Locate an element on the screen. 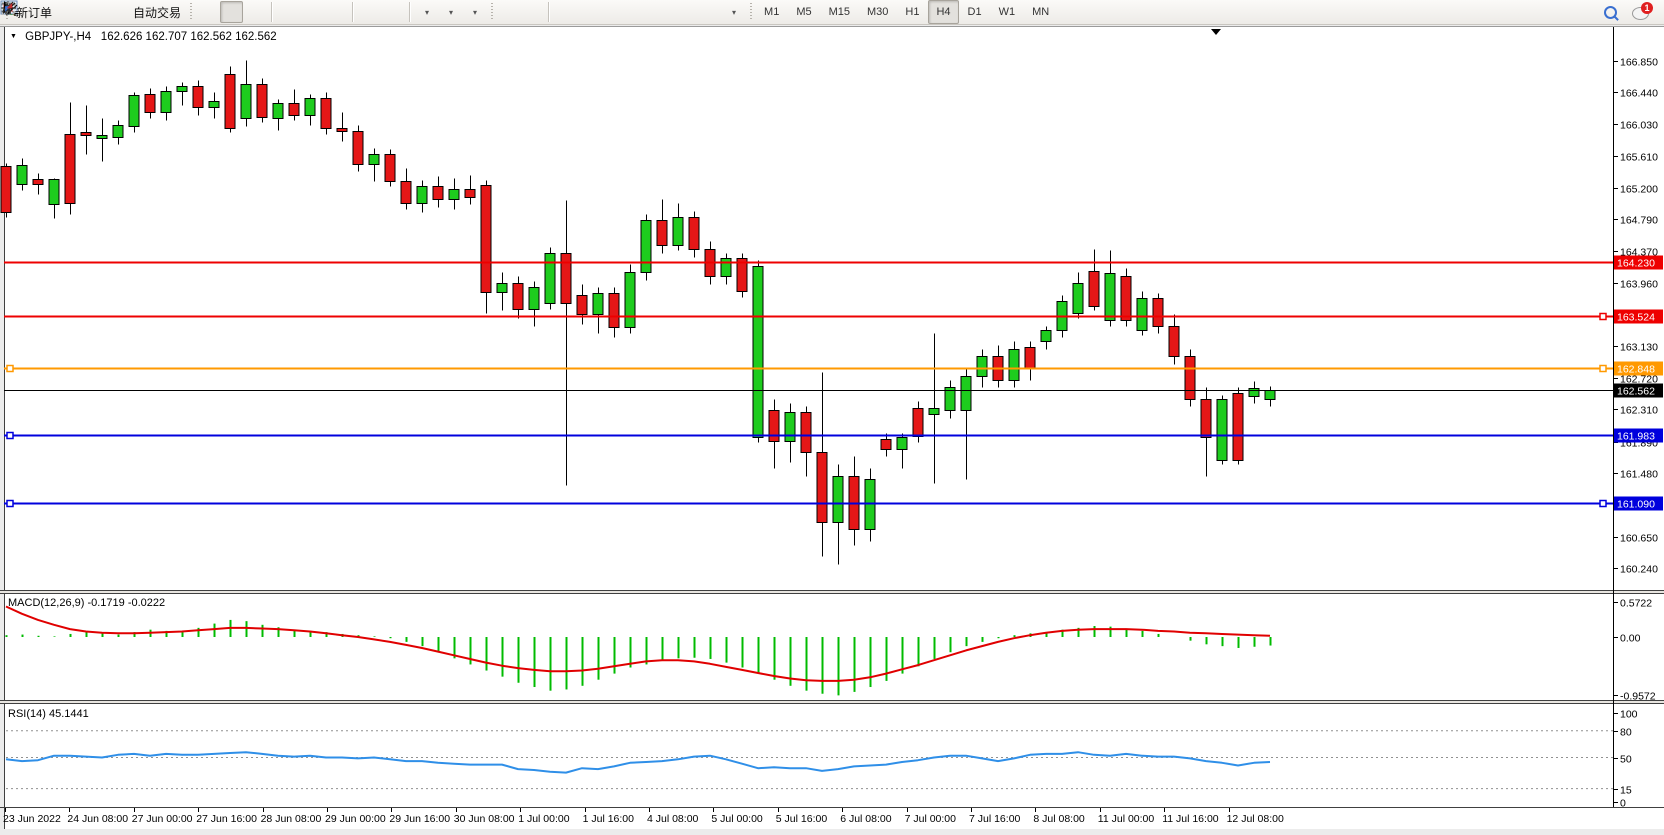  fibonacci-tool-button: F is located at coordinates (337, 12).